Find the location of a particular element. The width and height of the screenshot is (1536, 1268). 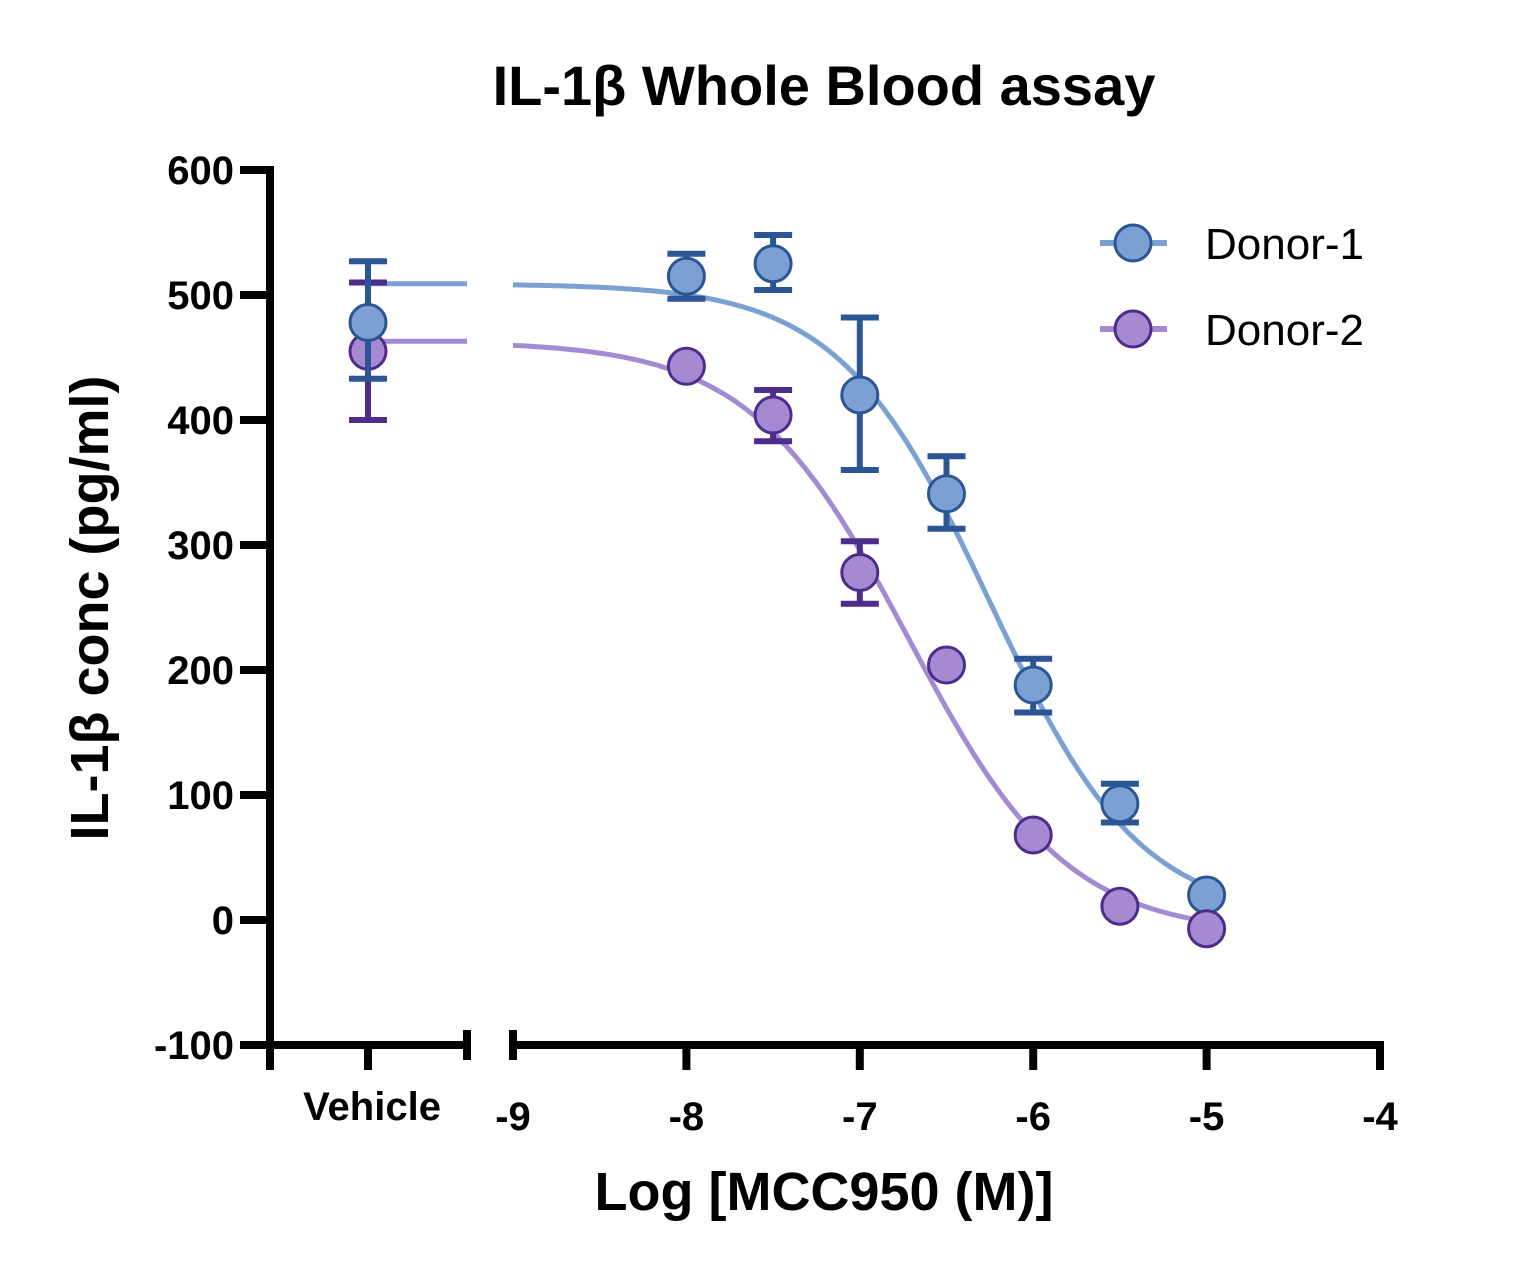

x-tick-label: -7 is located at coordinates (860, 1117).